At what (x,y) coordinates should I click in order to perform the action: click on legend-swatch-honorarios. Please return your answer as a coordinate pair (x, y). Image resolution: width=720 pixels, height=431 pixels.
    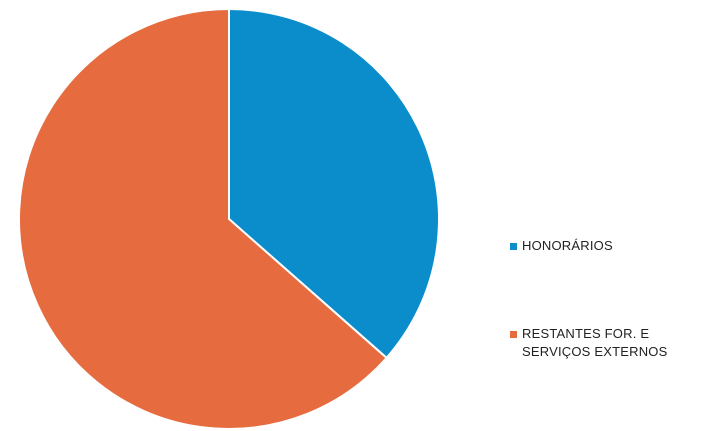
    Looking at the image, I should click on (513, 246).